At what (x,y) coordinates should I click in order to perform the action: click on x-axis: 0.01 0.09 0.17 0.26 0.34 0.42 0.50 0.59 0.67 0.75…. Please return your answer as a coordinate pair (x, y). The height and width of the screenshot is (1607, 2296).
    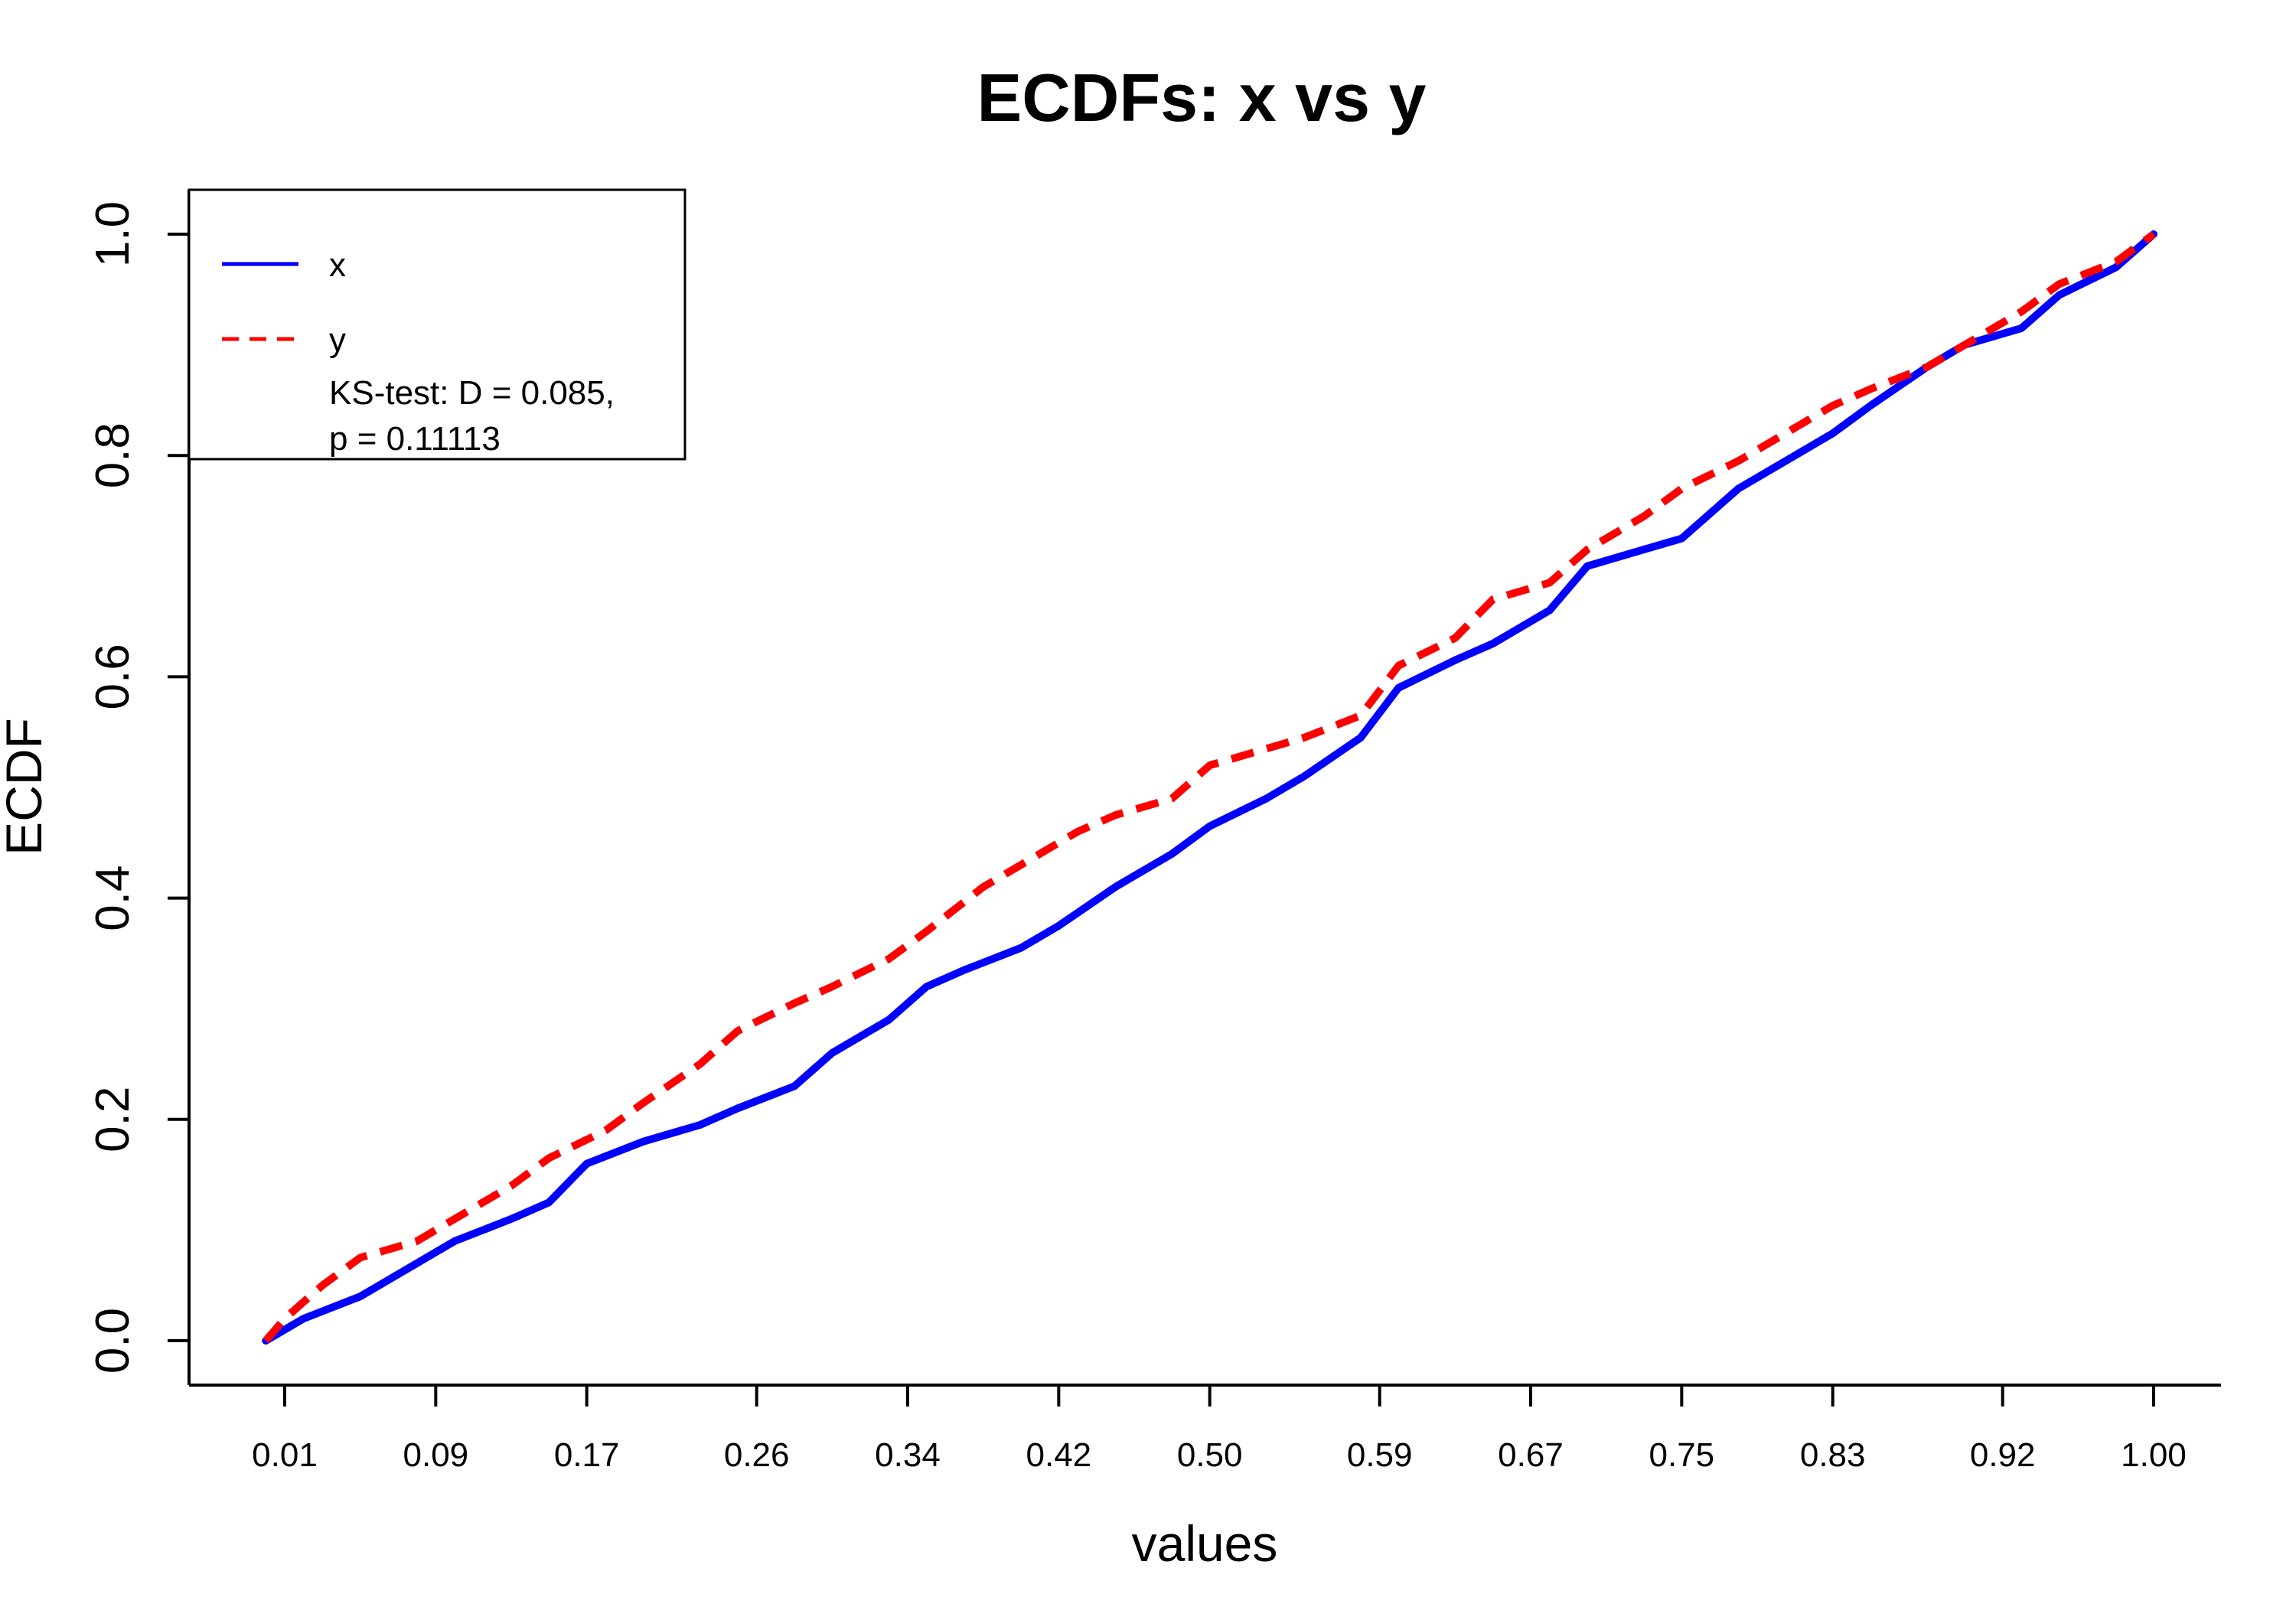
    Looking at the image, I should click on (1205, 1429).